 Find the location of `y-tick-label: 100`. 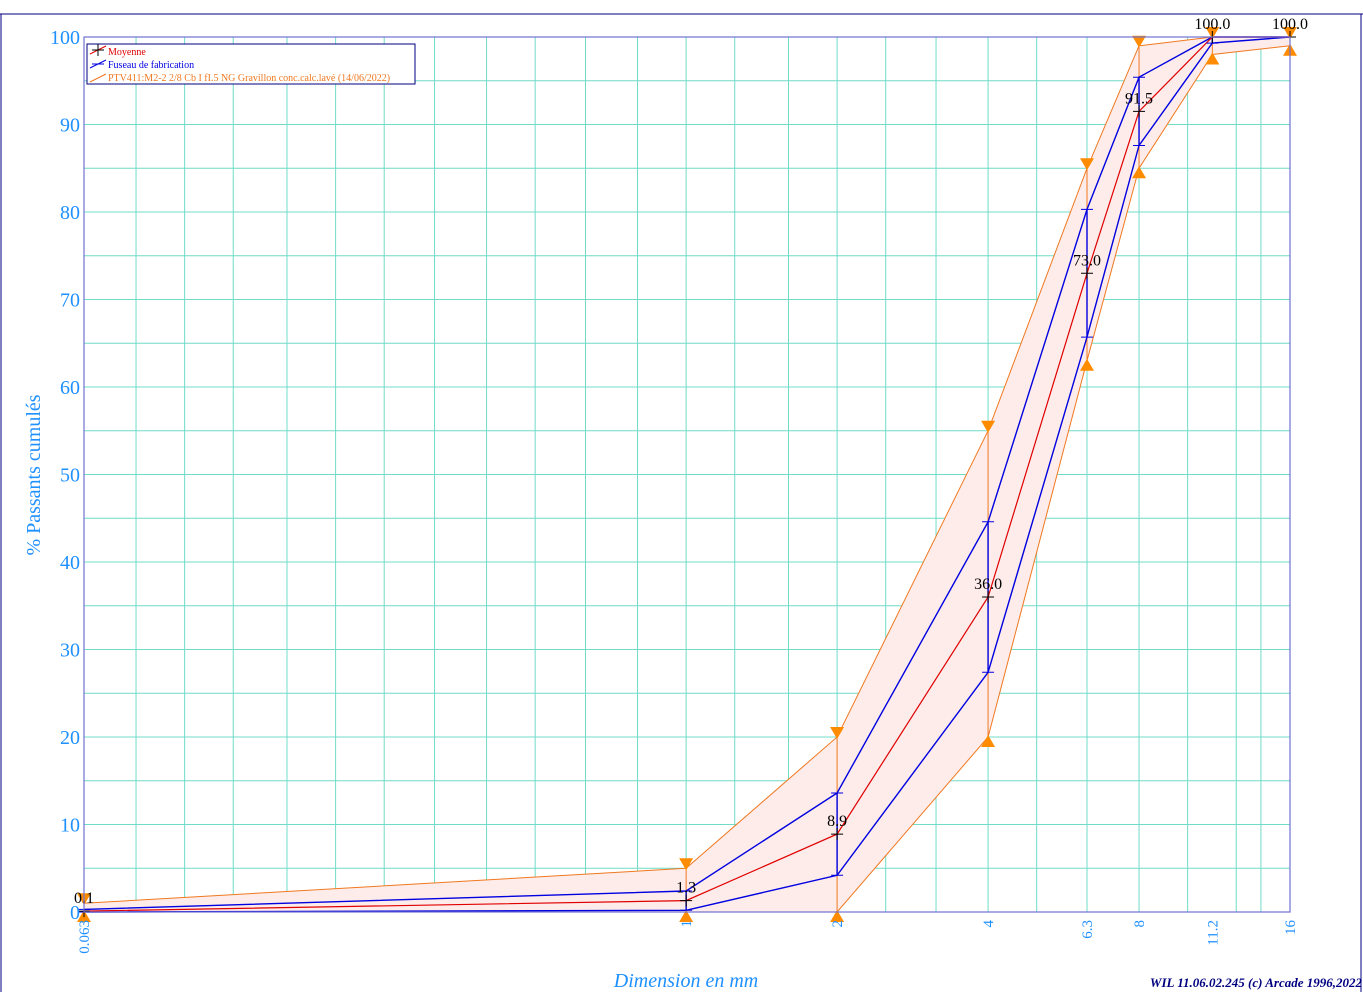

y-tick-label: 100 is located at coordinates (65, 38).